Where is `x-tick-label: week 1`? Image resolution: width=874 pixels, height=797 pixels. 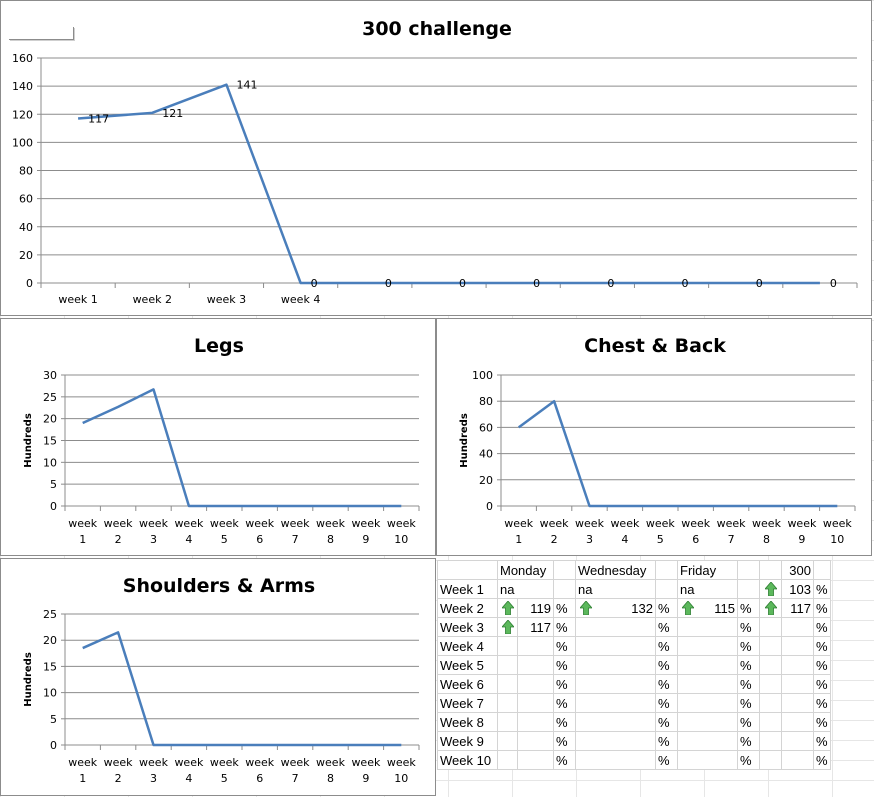
x-tick-label: week 1 is located at coordinates (83, 770).